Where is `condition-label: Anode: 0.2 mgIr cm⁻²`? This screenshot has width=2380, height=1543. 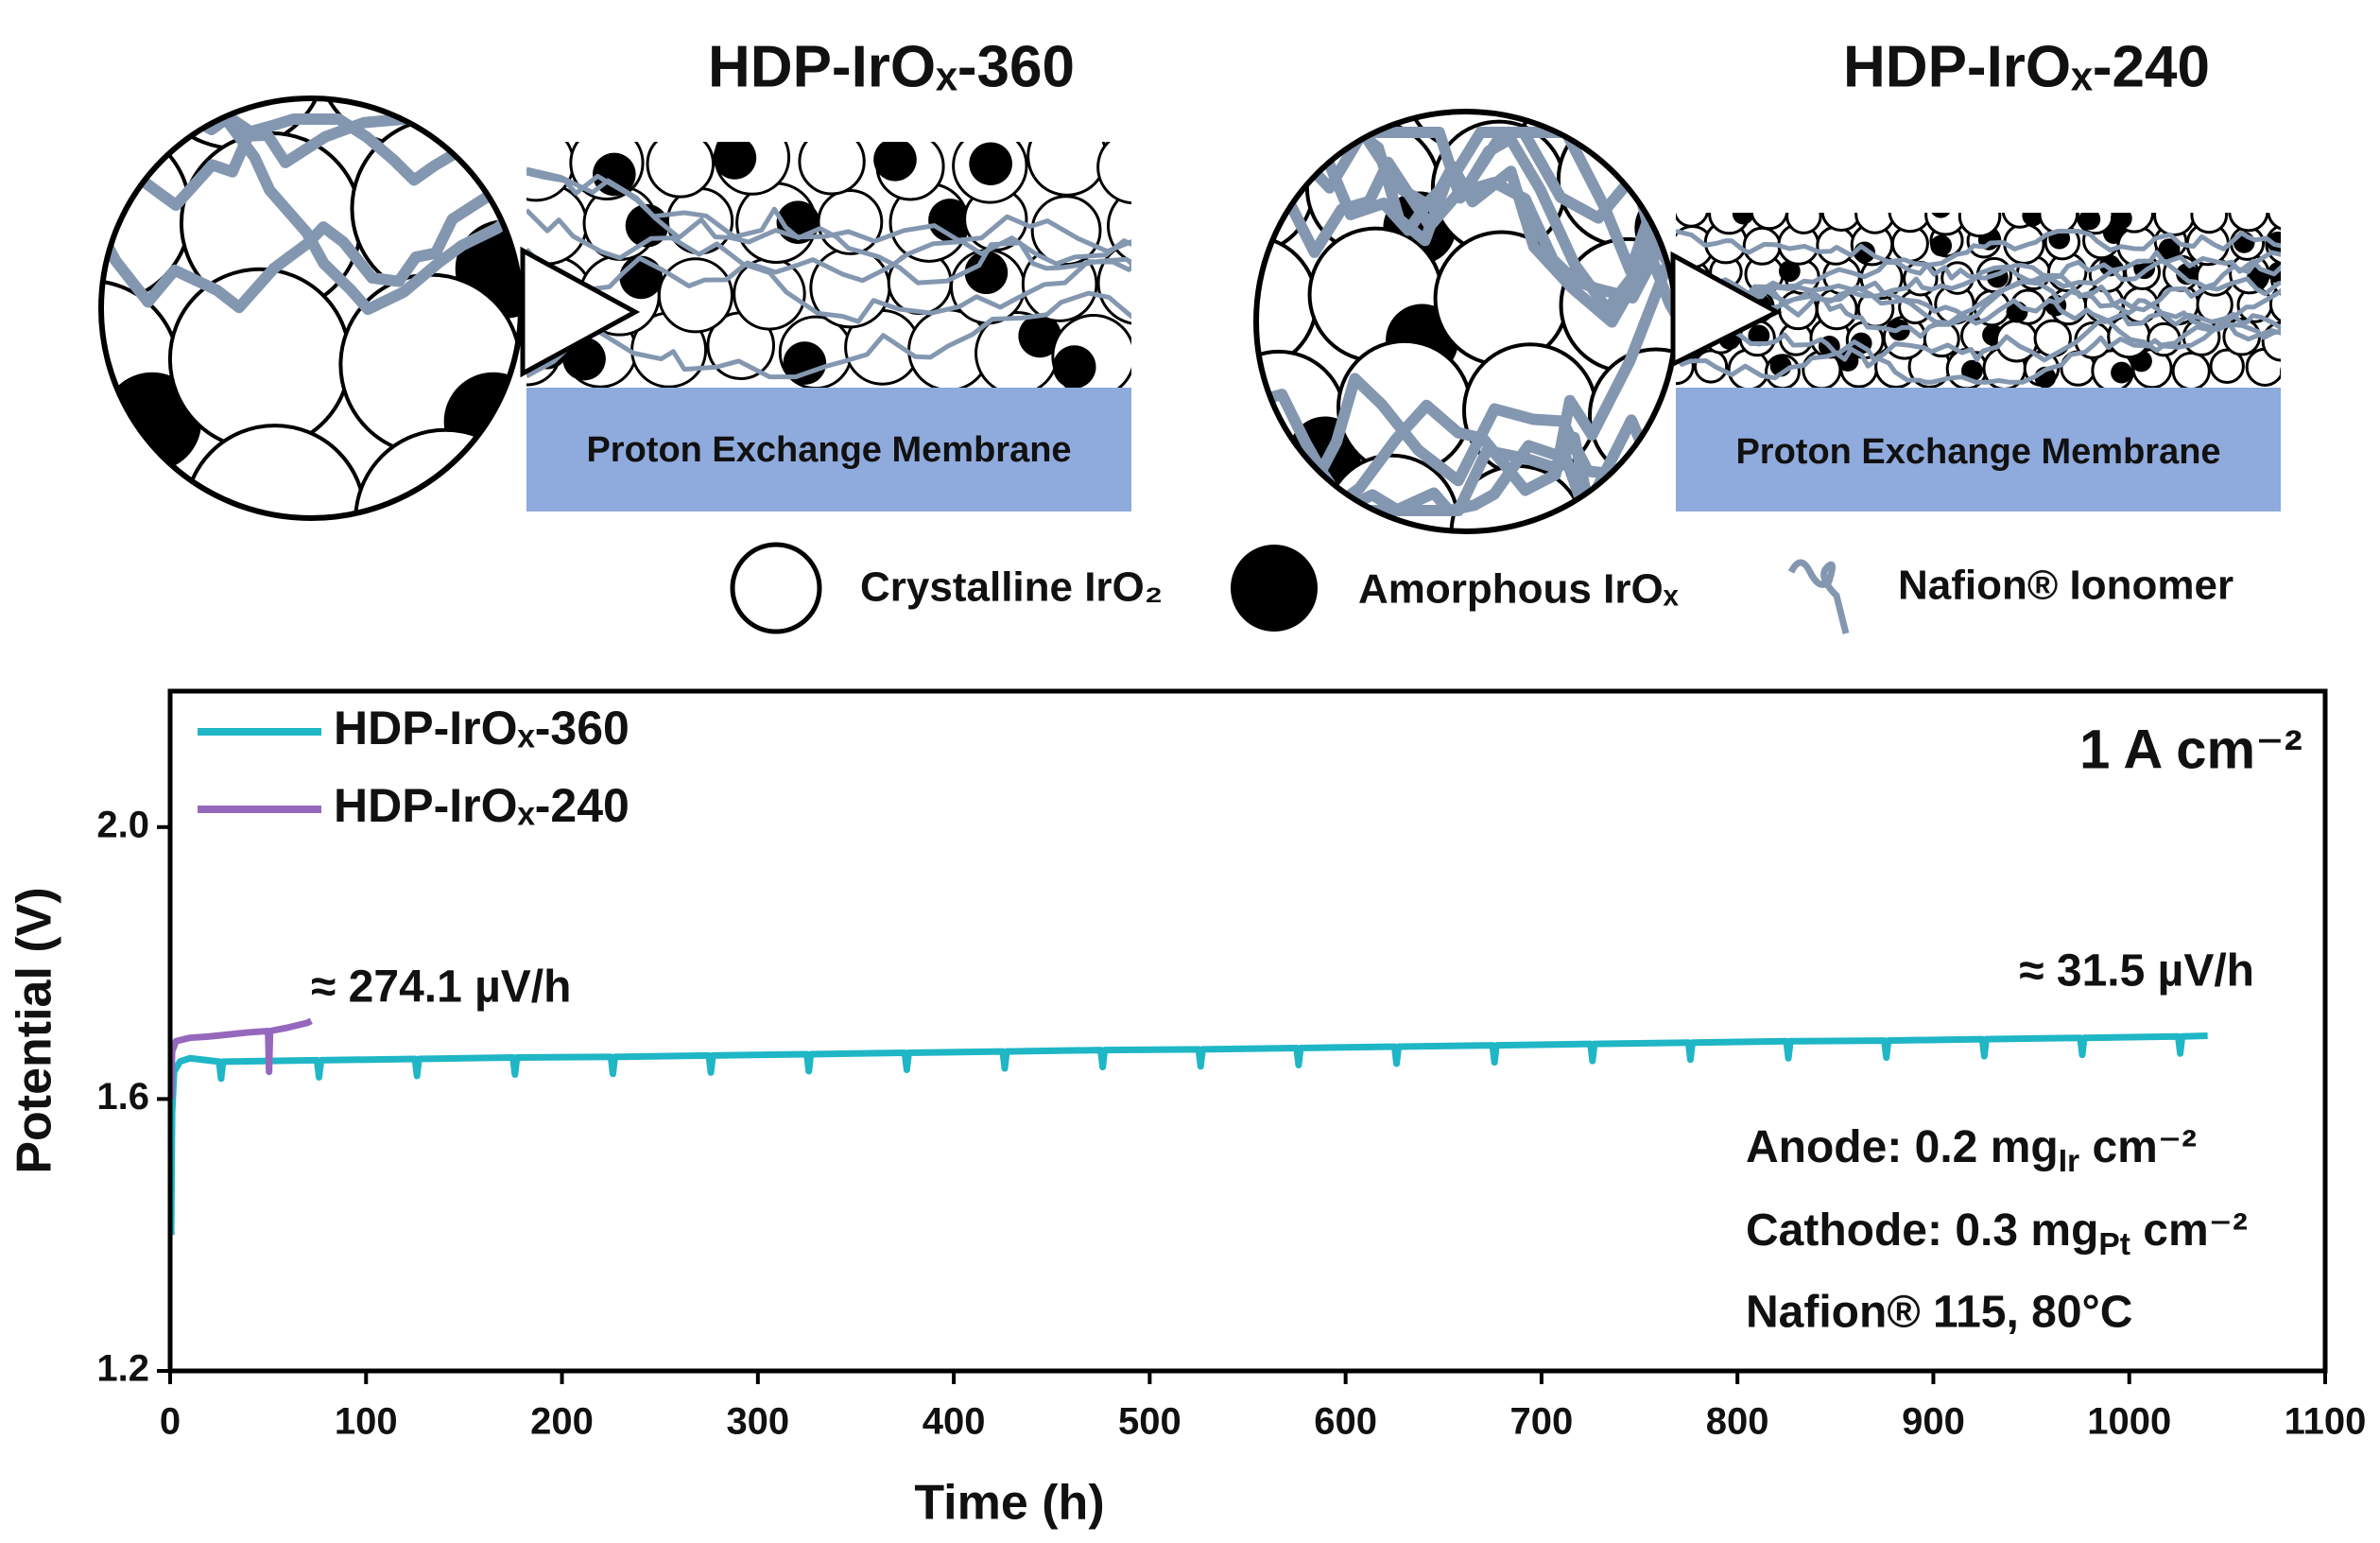
condition-label: Anode: 0.2 mgIr cm⁻² is located at coordinates (1971, 1150).